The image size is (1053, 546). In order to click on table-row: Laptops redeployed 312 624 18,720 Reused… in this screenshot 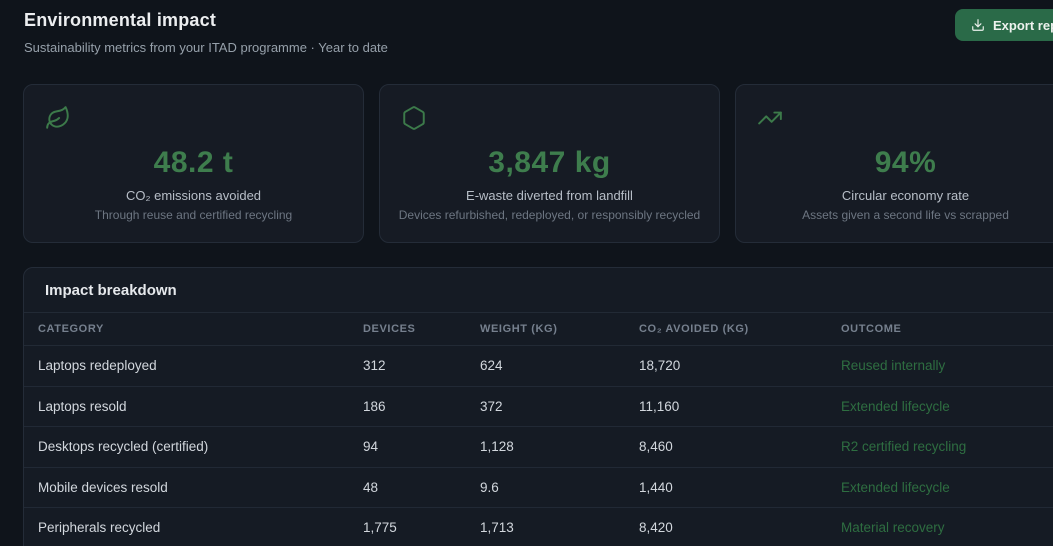, I will do `click(538, 366)`.